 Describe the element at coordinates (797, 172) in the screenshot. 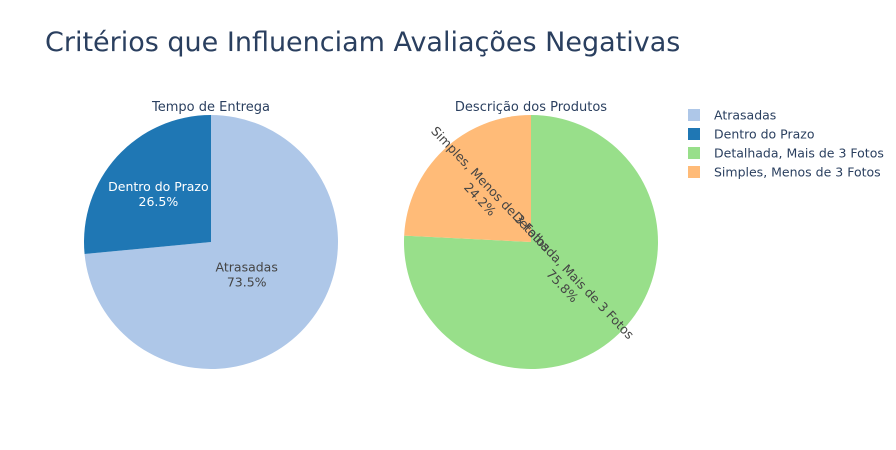

I see `legend-label: Simples, Menos de 3 Fotos` at that location.